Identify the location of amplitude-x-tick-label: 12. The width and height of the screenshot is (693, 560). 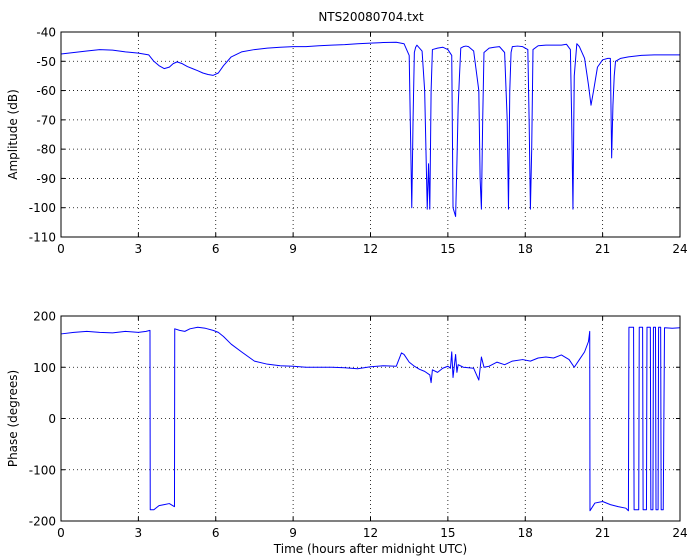
(370, 249).